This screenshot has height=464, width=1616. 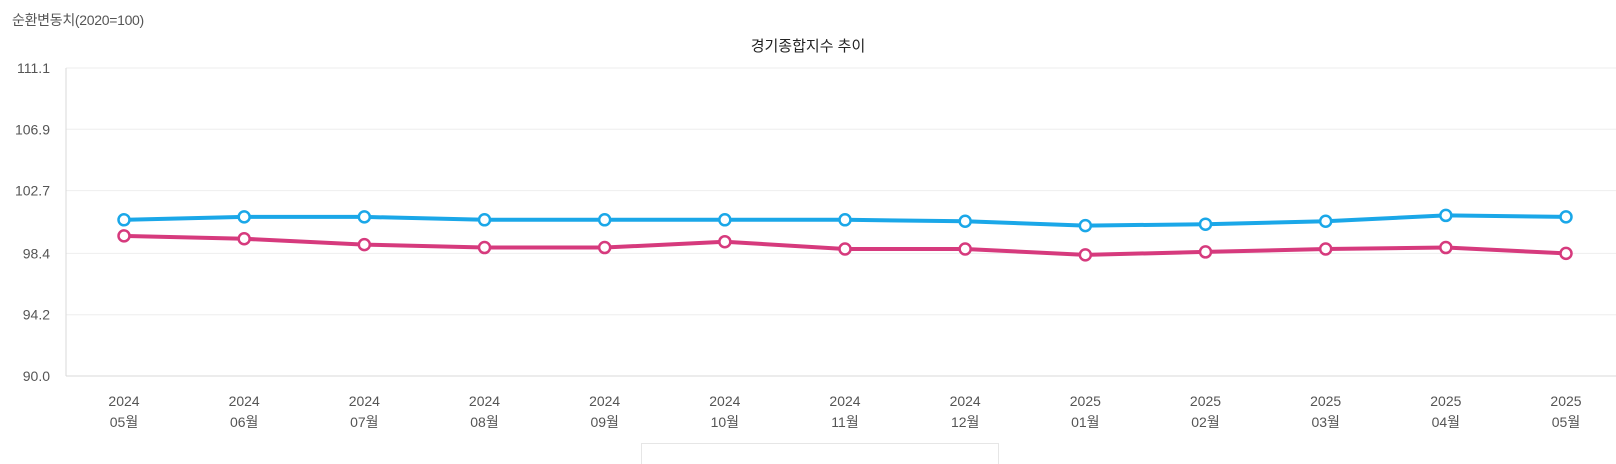 I want to click on y-tick-label: 111.1, so click(x=33, y=68).